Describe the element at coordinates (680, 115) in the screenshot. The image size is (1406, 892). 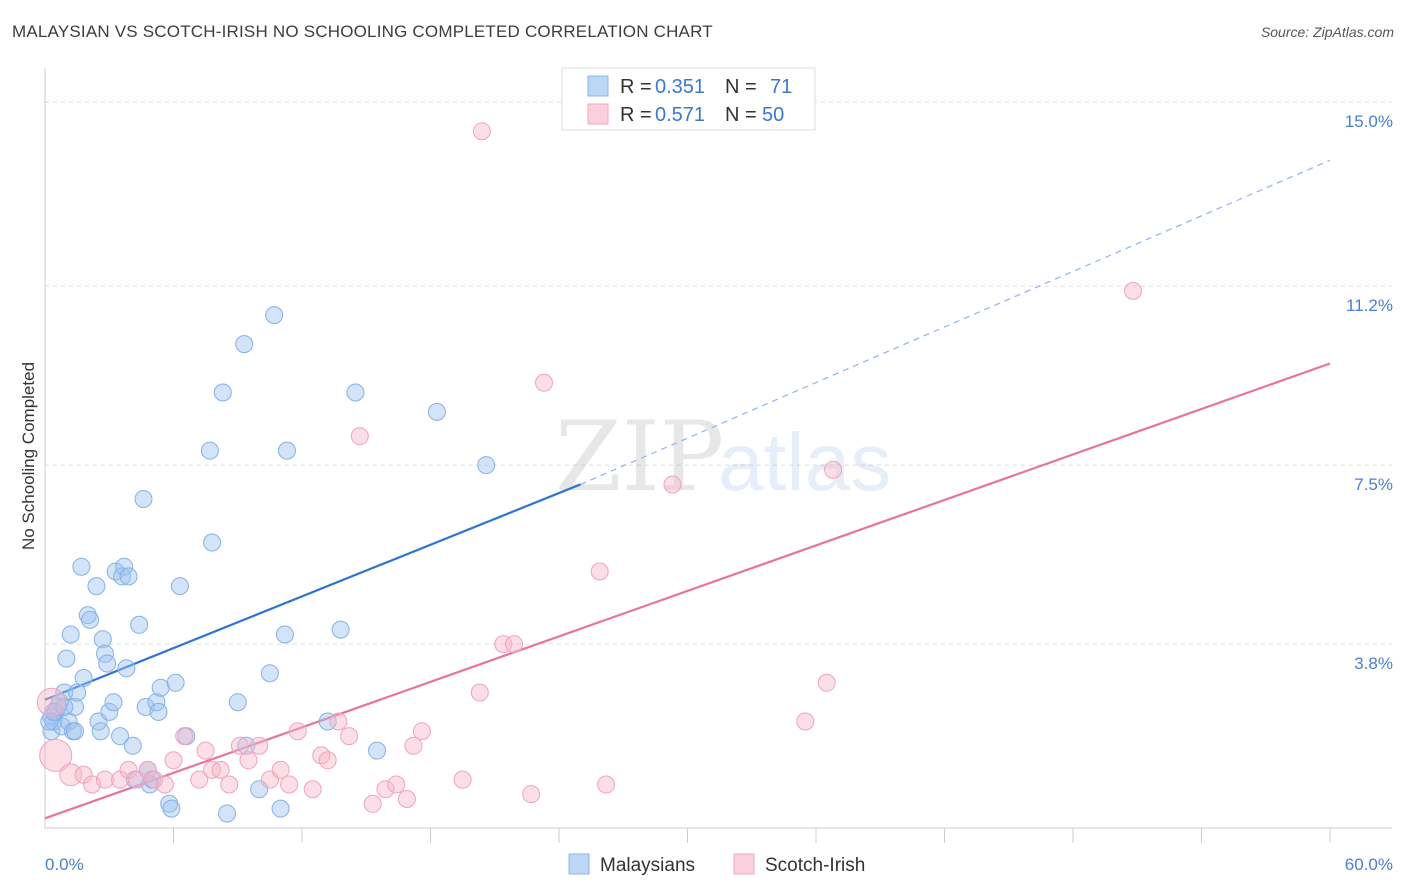
I see `legend-r-value-2: 0.571` at that location.